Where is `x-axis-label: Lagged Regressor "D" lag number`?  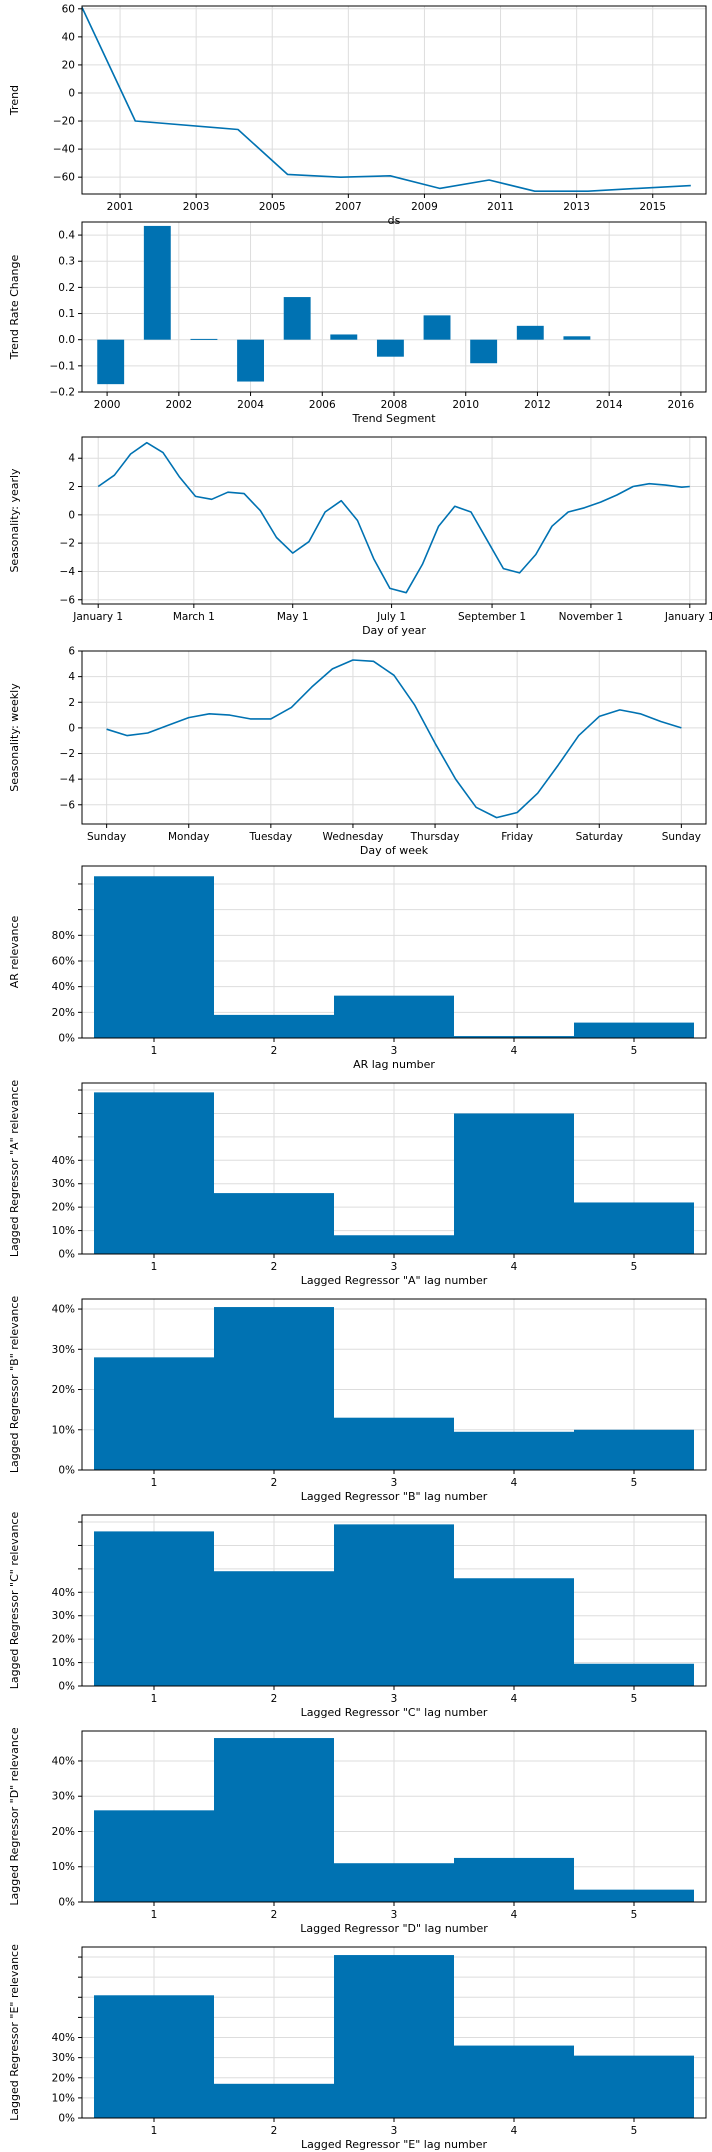
x-axis-label: Lagged Regressor "D" lag number is located at coordinates (394, 1928).